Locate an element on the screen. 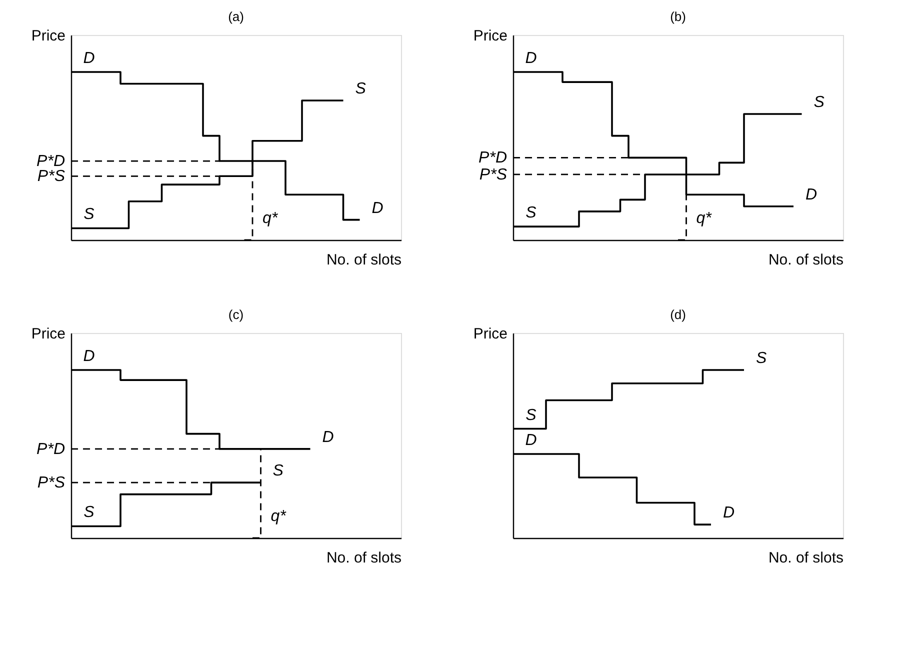 The image size is (909, 652). chart-title: (c) is located at coordinates (236, 314).